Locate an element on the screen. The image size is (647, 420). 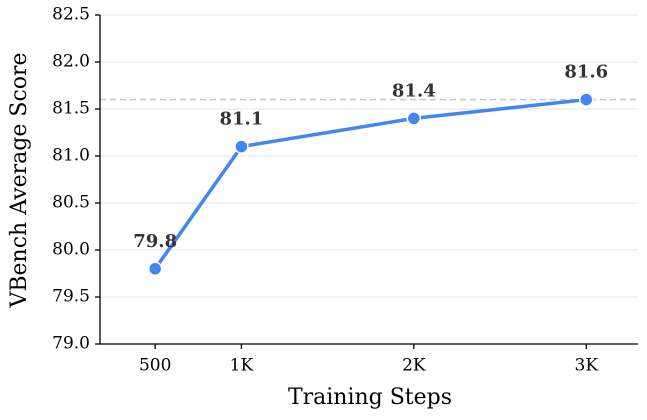
y-tick-label: 80.5 is located at coordinates (71, 203).